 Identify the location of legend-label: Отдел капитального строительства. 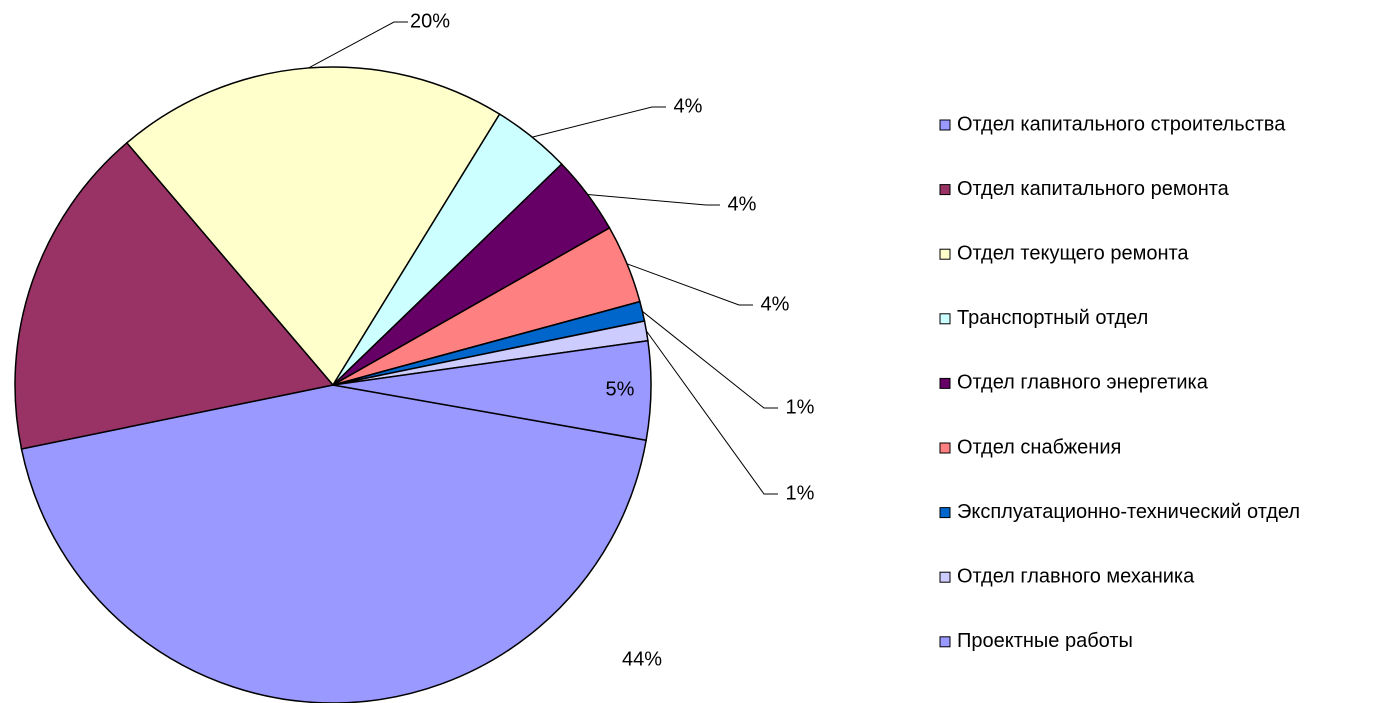
(1121, 124).